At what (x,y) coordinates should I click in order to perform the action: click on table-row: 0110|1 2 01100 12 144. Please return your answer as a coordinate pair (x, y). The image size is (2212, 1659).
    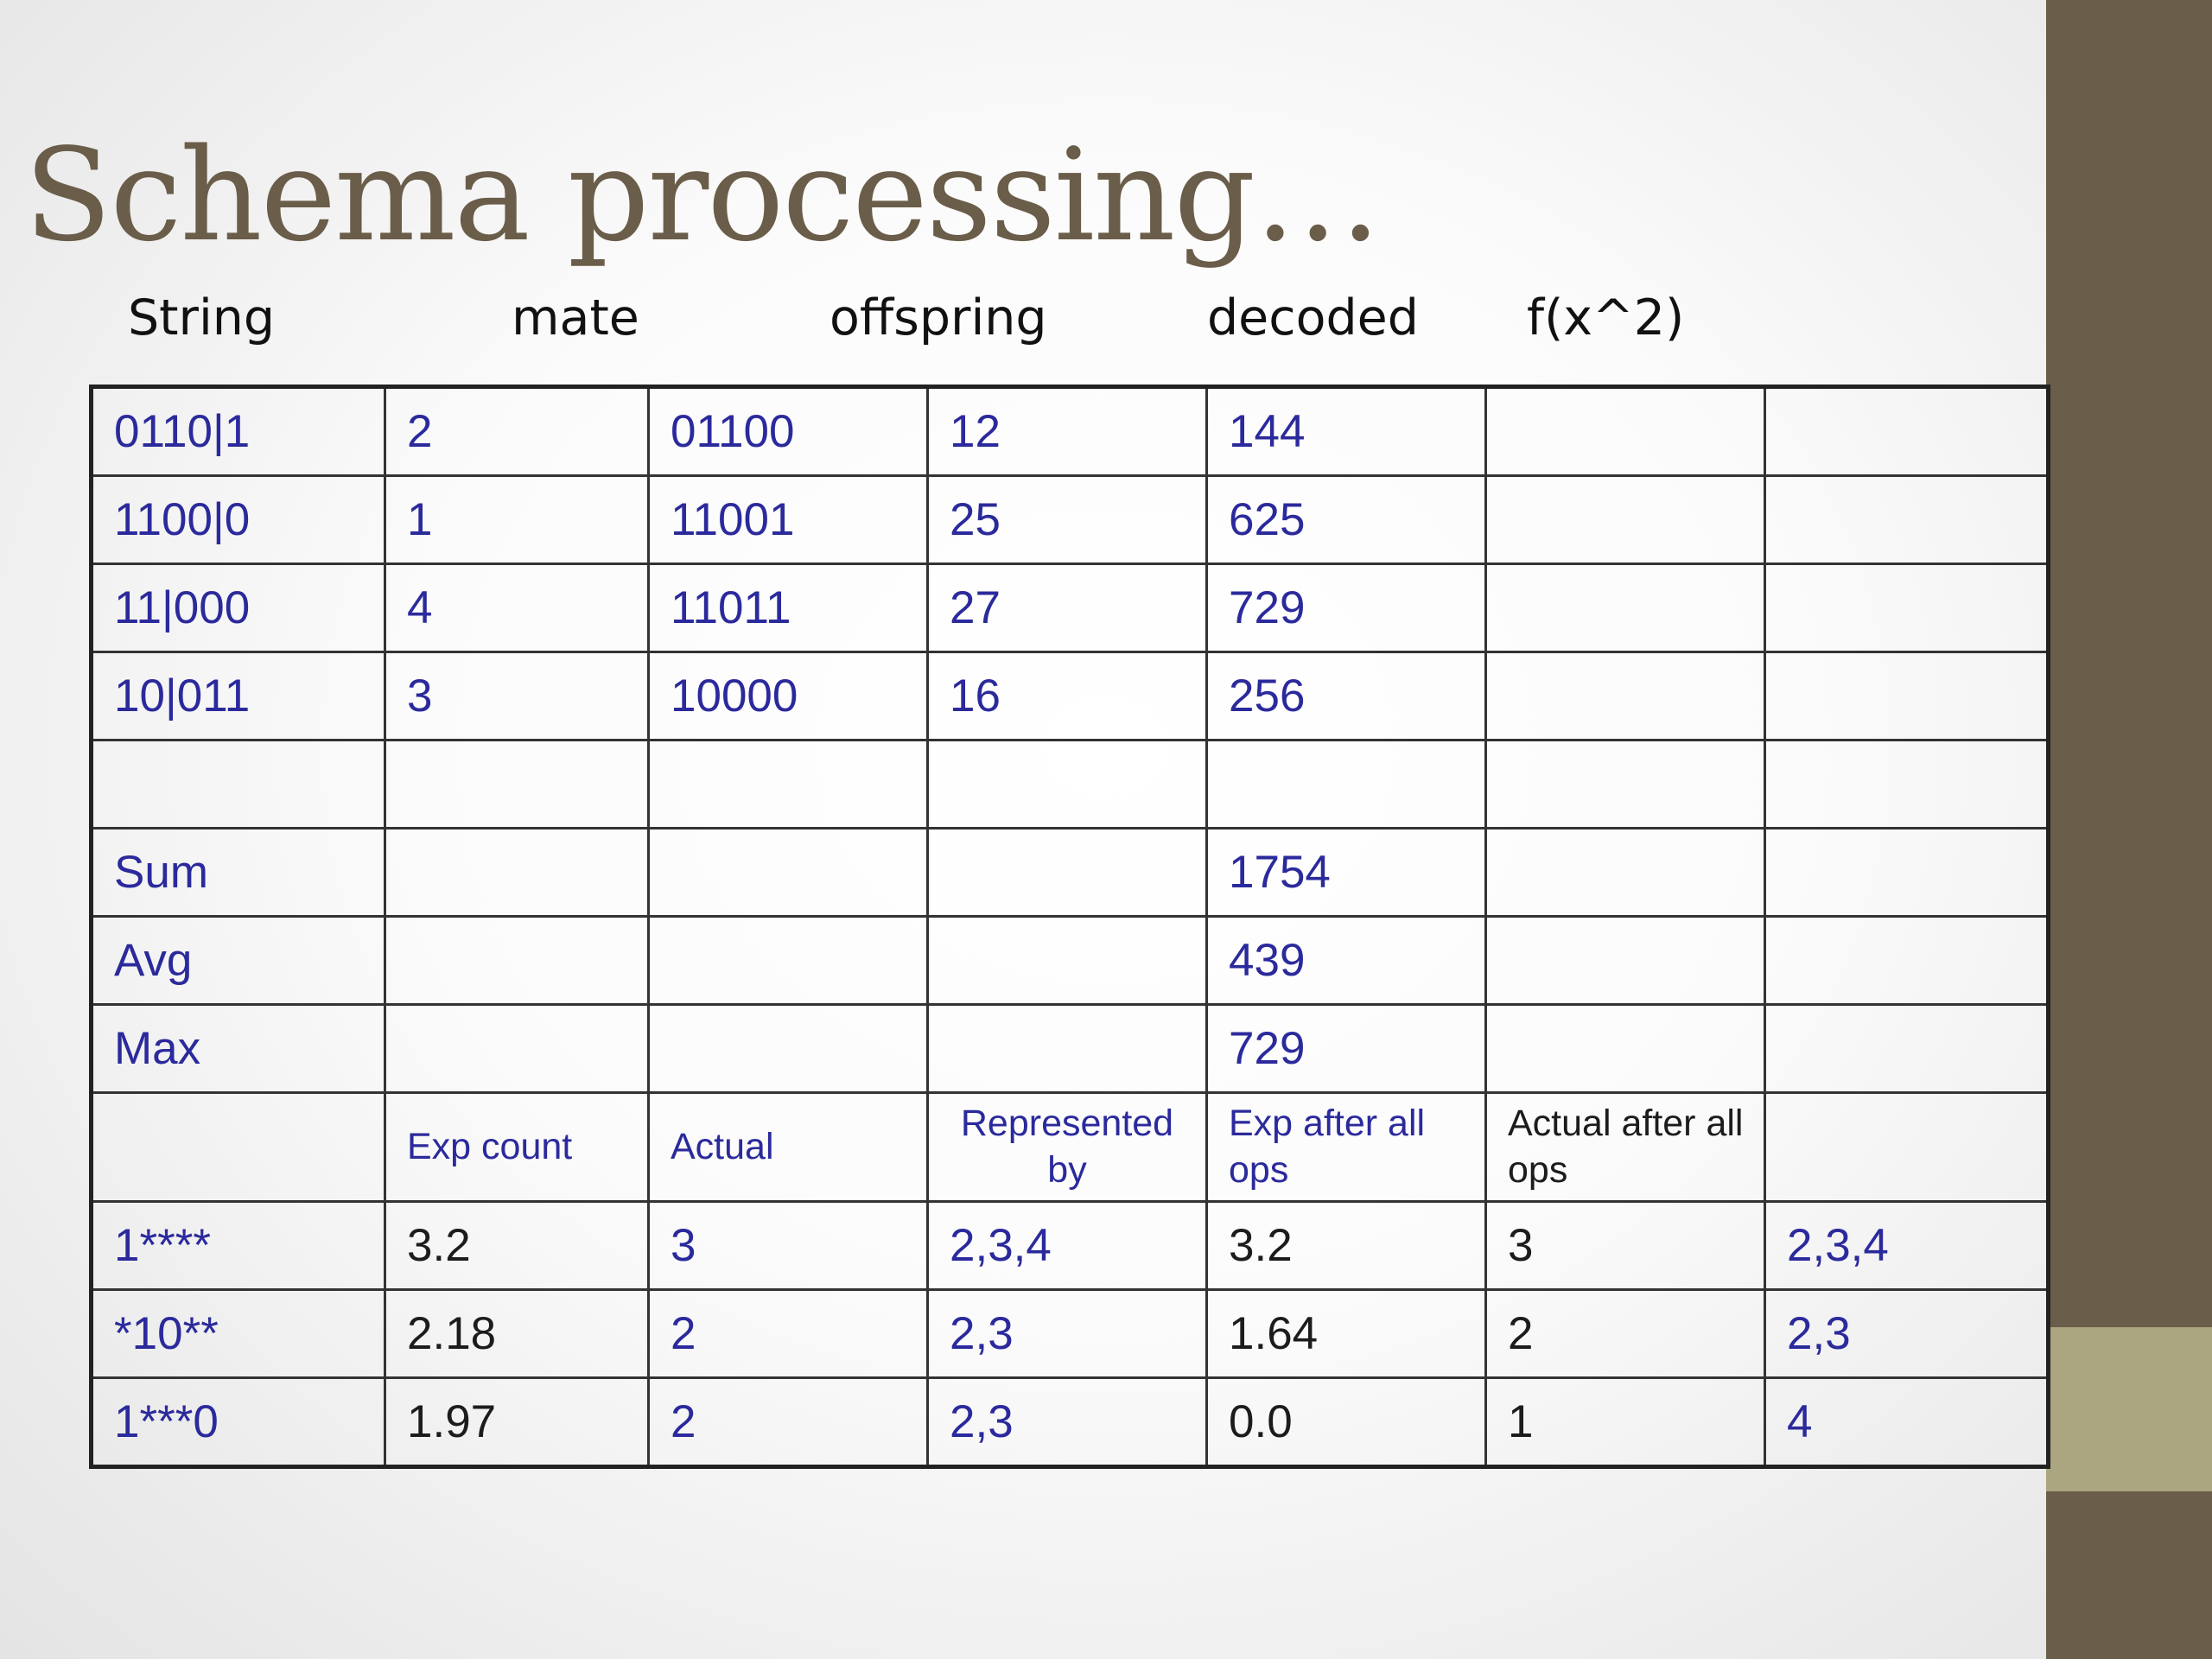
    Looking at the image, I should click on (1070, 431).